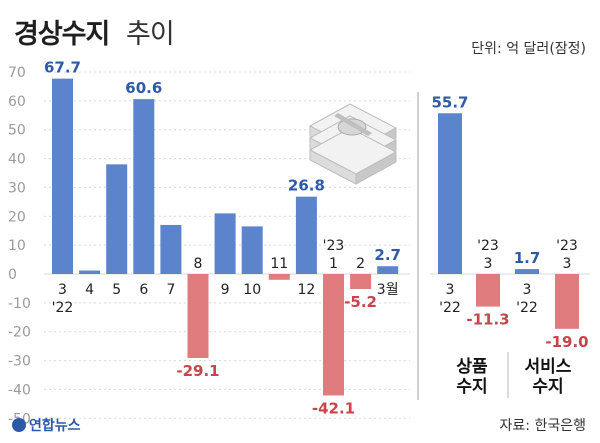 This screenshot has width=600, height=443. Describe the element at coordinates (62, 34) in the screenshot. I see `chart-title: 경상수지` at that location.